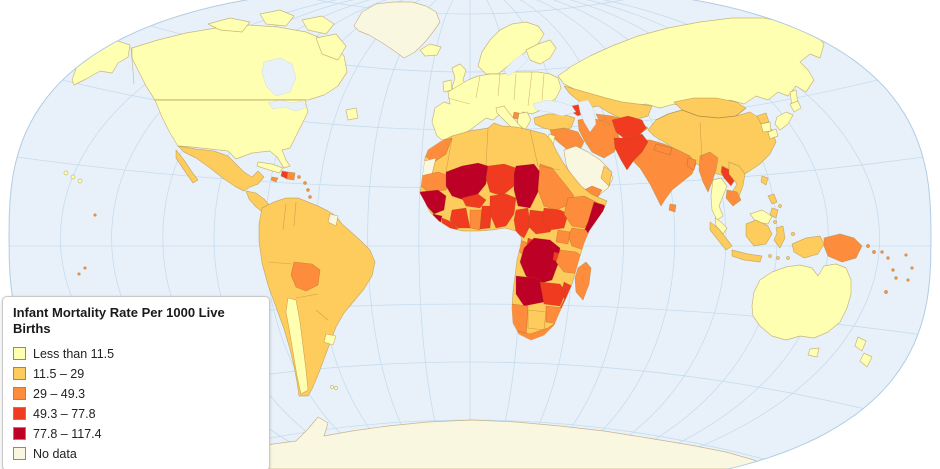 This screenshot has height=469, width=940. I want to click on legend-item: 11.5 – 29, so click(136, 374).